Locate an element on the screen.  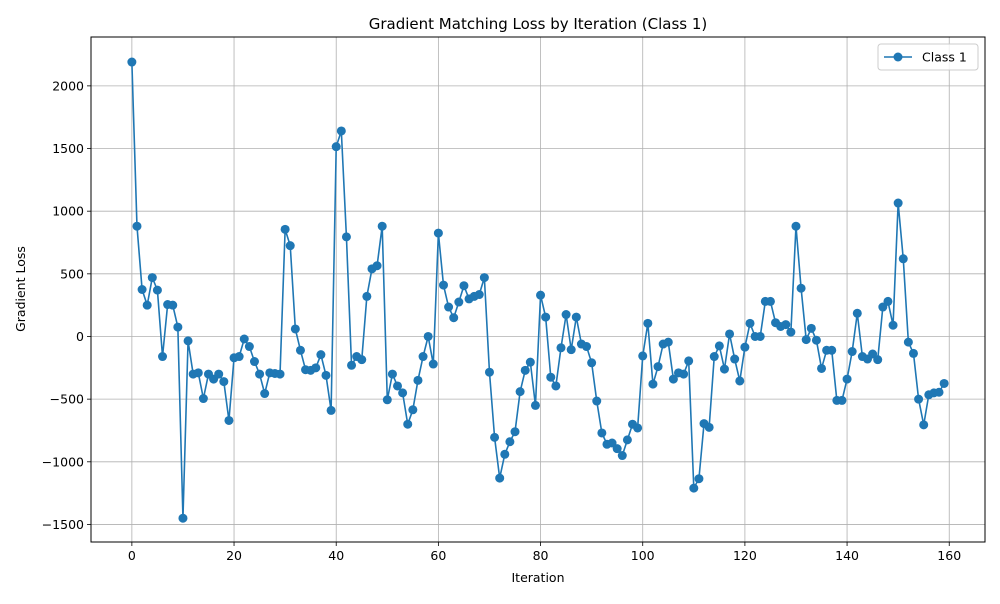
y-axis-ticks: −1500 −1000 −500 0 500 1000 1500 2000 is located at coordinates (66, 305).